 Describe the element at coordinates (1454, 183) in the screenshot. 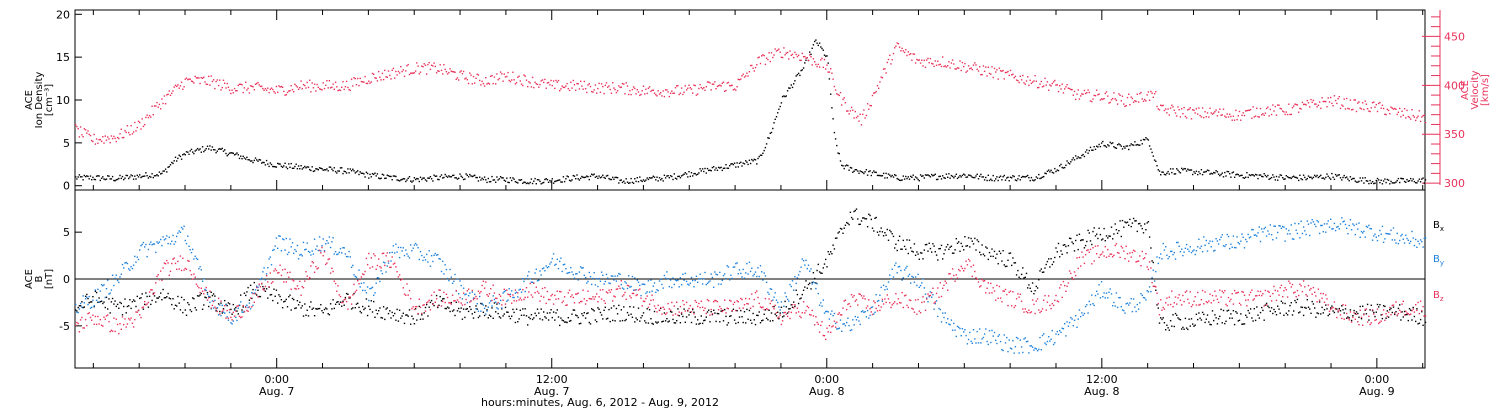

I see `right-tick-label-300: 300` at that location.